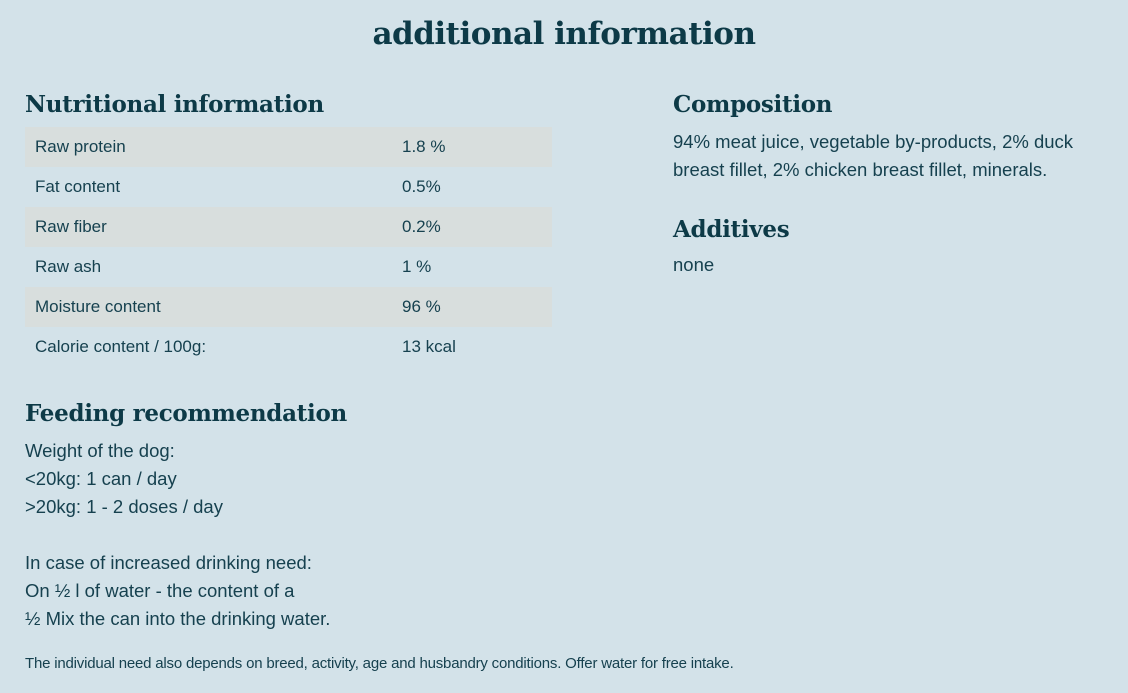  I want to click on table-row: Moisture content 96 %, so click(288, 307).